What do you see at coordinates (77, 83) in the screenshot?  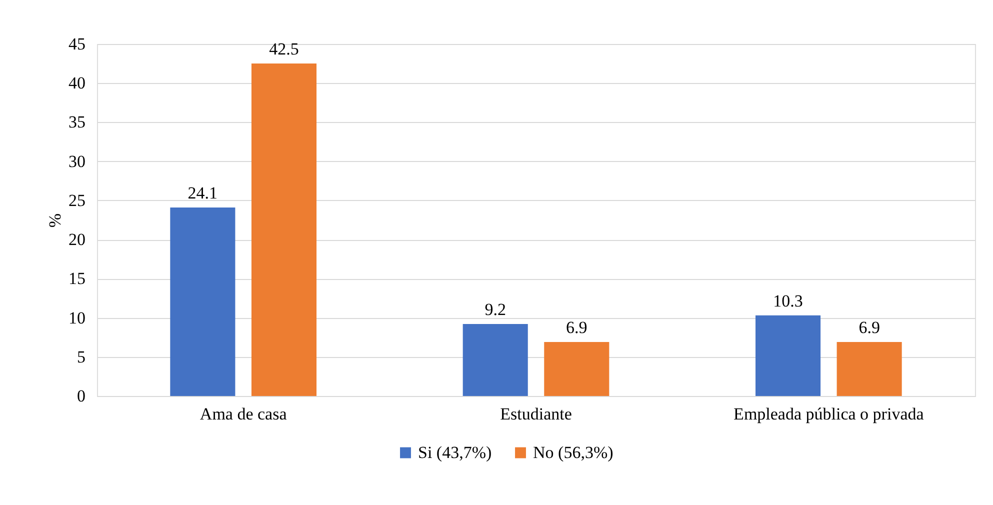 I see `y-tick-label: 40` at bounding box center [77, 83].